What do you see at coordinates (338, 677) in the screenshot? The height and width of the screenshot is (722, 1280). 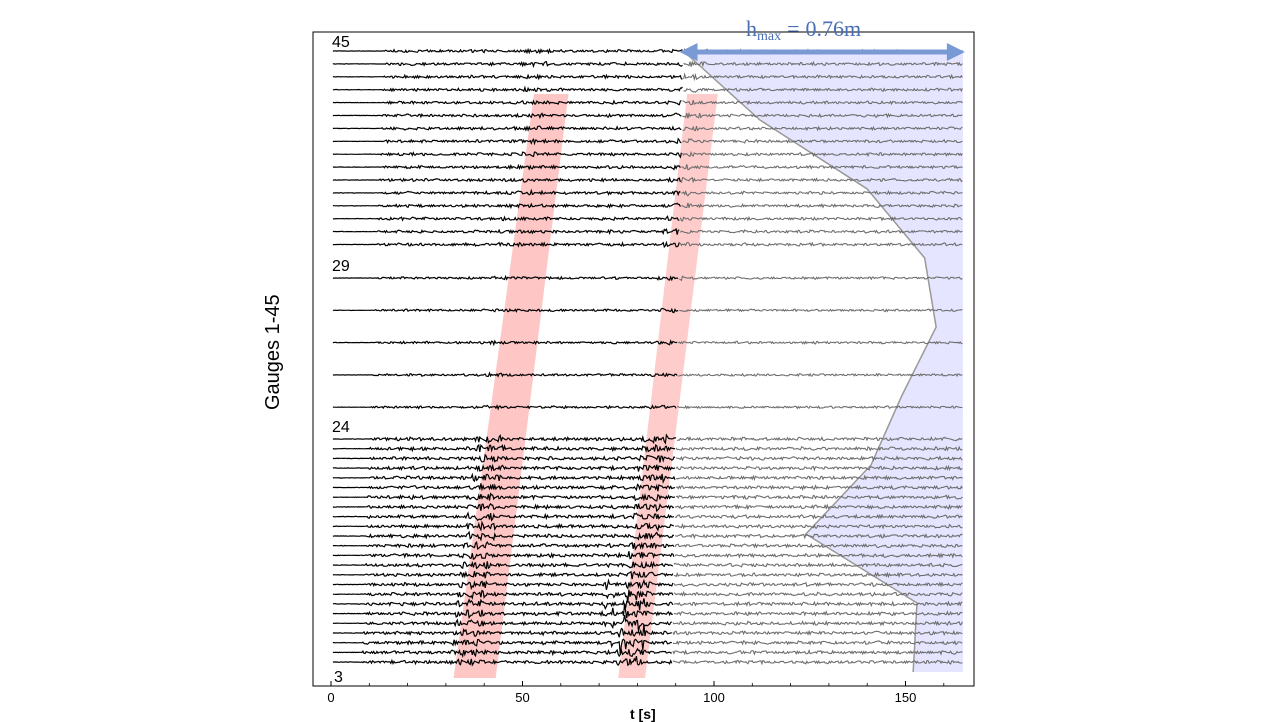 I see `gauge-label-bottom: 3` at bounding box center [338, 677].